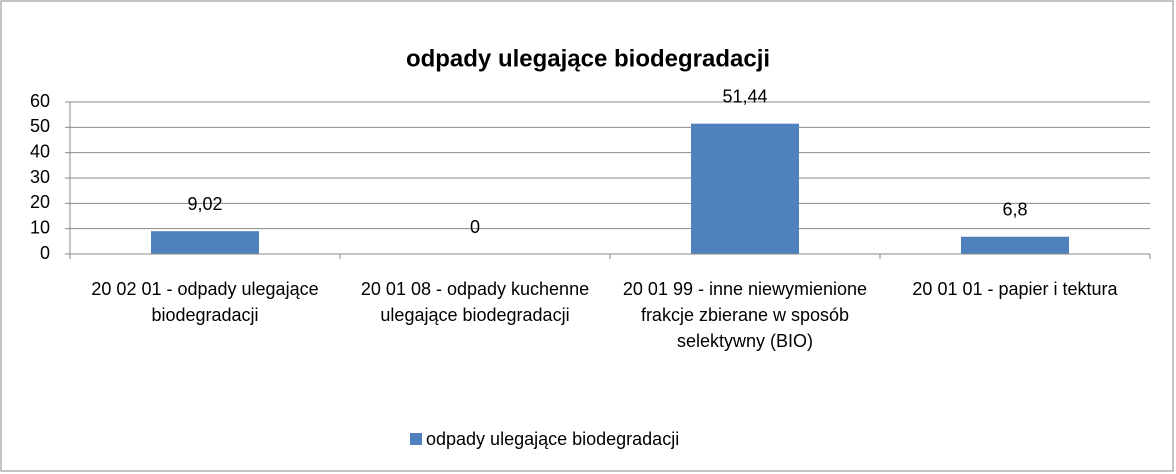  I want to click on data-label: 51,44, so click(744, 96).